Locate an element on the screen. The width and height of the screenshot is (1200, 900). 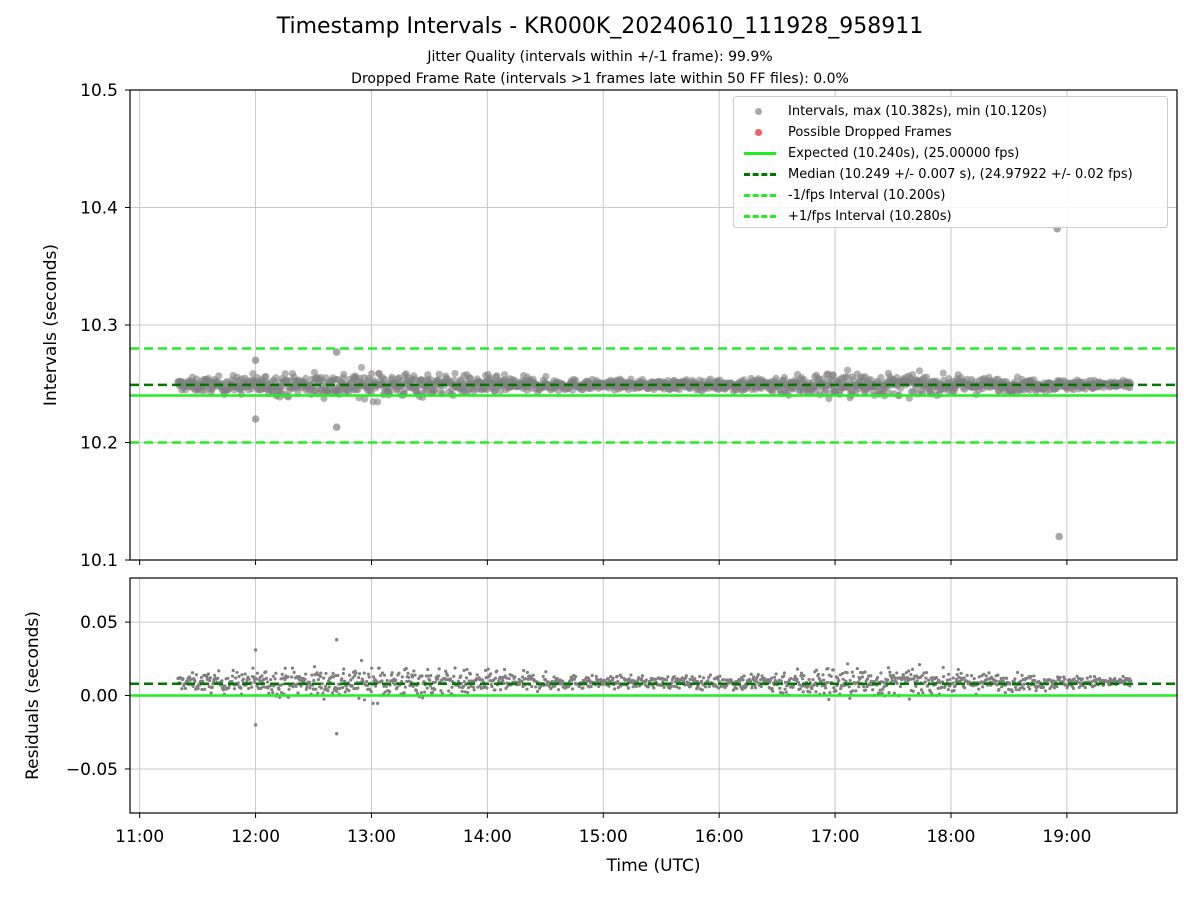
y-tick-label: −0.05 is located at coordinates (92, 770).